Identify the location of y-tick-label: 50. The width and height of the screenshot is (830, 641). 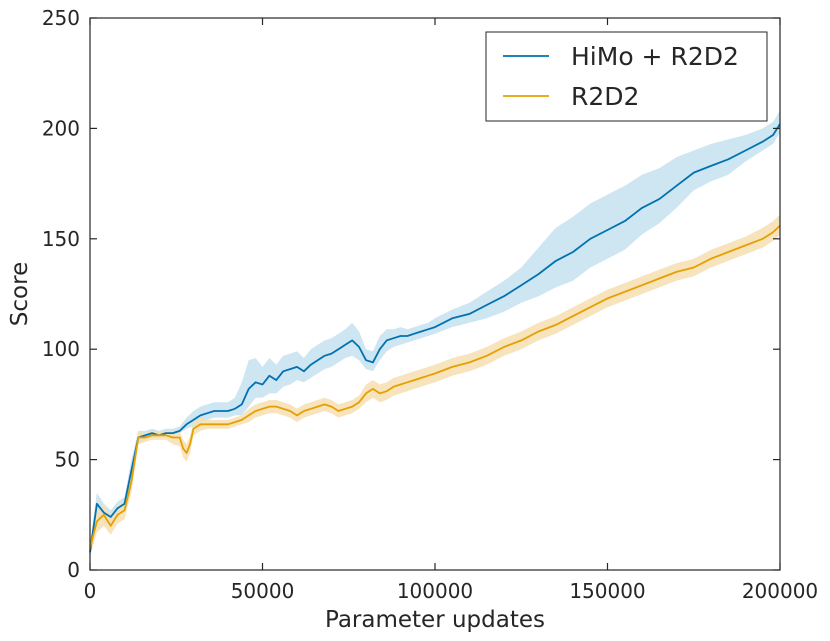
(67, 460).